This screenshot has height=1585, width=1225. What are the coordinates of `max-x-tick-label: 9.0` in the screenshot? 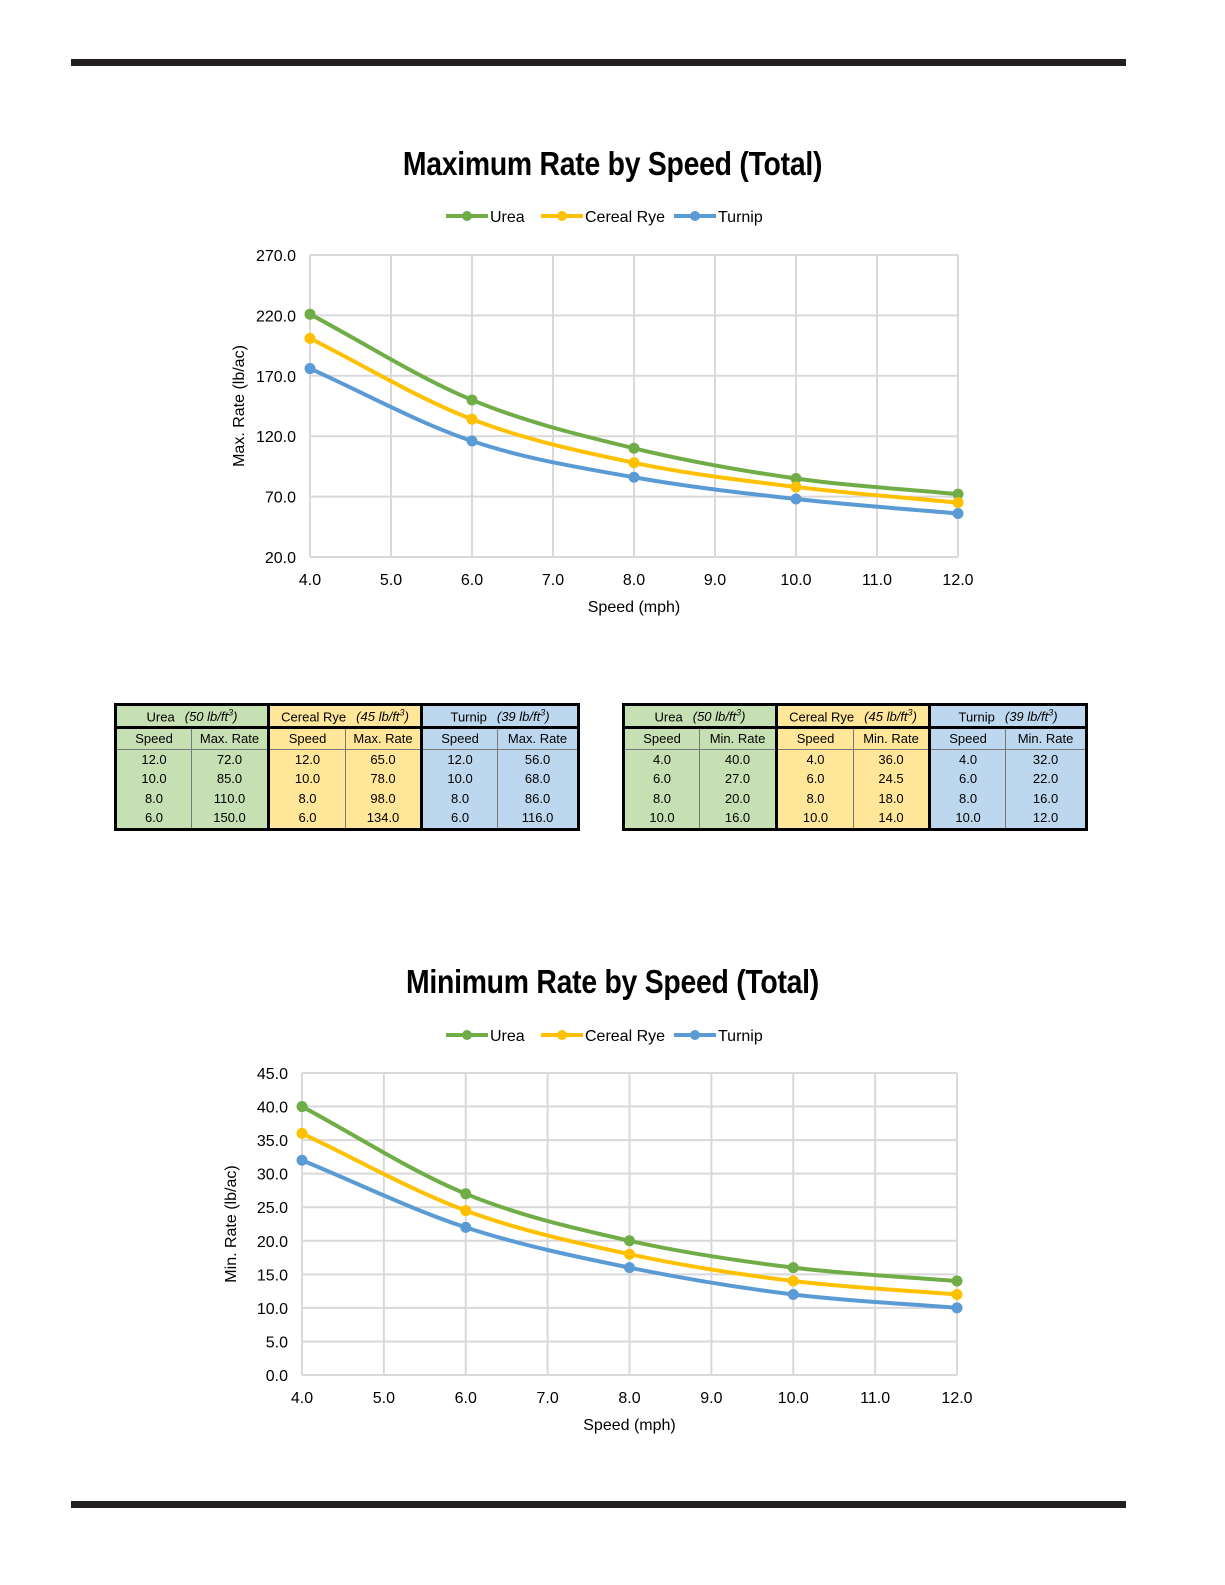 It's located at (715, 580).